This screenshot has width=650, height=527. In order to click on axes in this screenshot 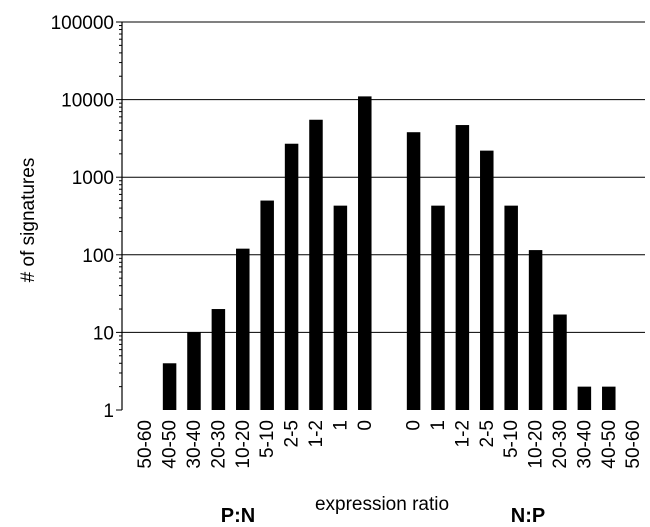, I will do `click(119, 216)`.